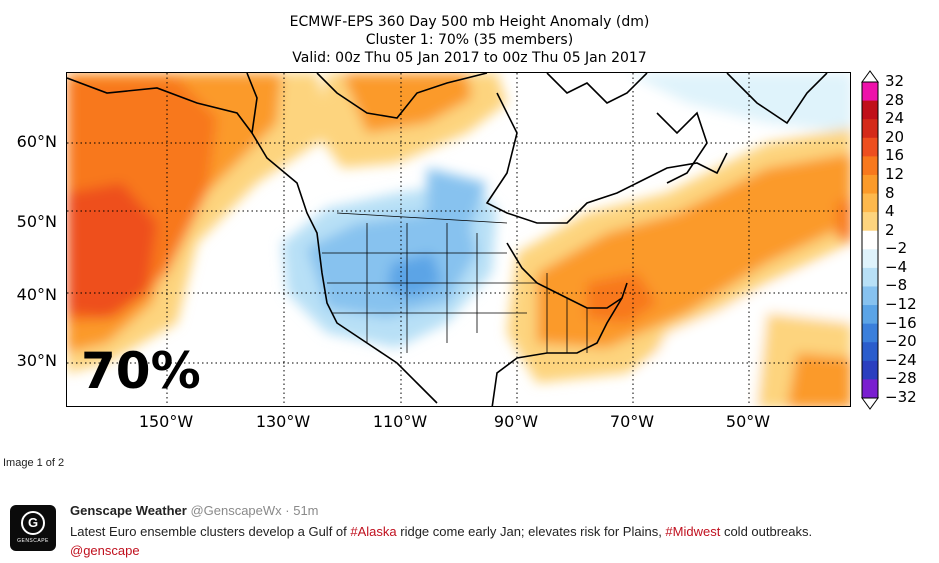  What do you see at coordinates (890, 211) in the screenshot?
I see `colorbar-label: 4` at bounding box center [890, 211].